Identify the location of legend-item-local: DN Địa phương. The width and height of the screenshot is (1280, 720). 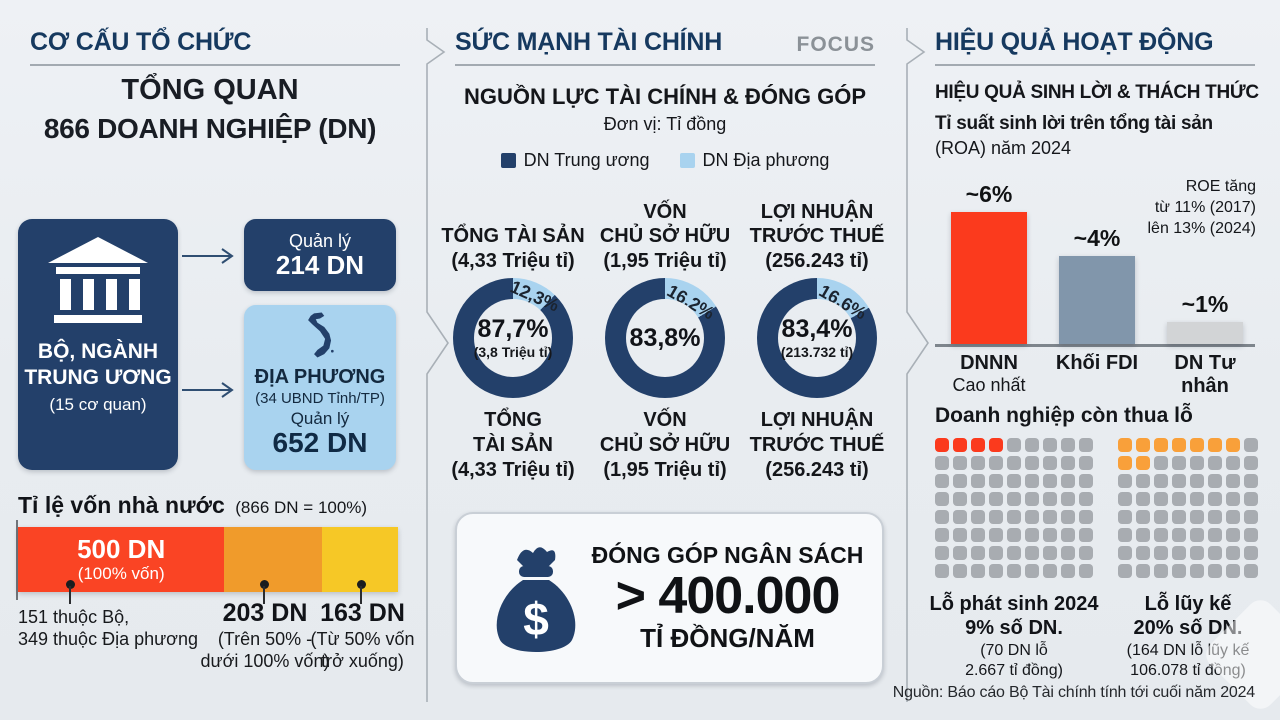
(754, 160).